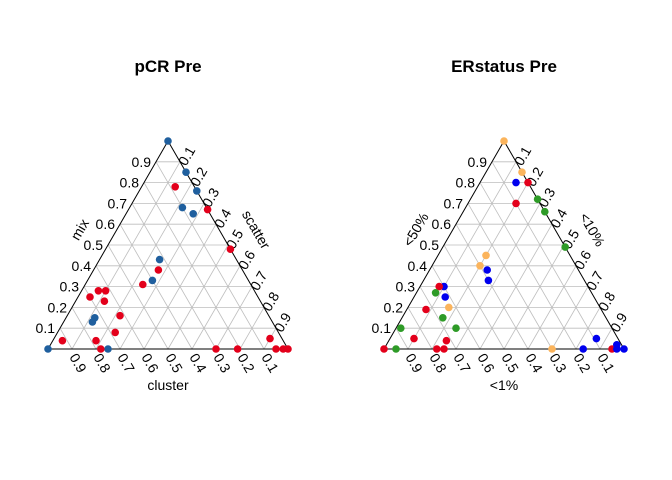 This screenshot has width=672, height=480. What do you see at coordinates (534, 363) in the screenshot?
I see `tick-label-bottom: 0.4` at bounding box center [534, 363].